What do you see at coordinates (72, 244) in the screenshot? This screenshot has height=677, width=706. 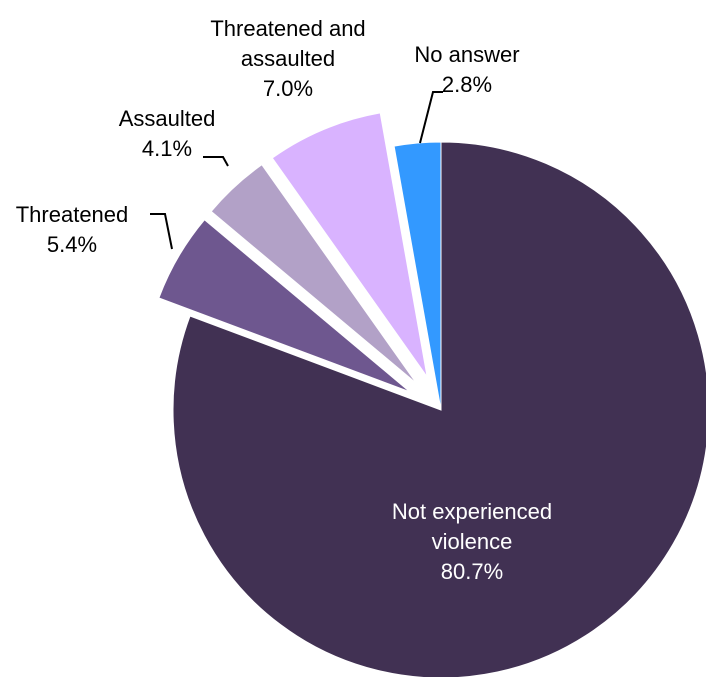 I see `slice-value-label: 5.4%` at bounding box center [72, 244].